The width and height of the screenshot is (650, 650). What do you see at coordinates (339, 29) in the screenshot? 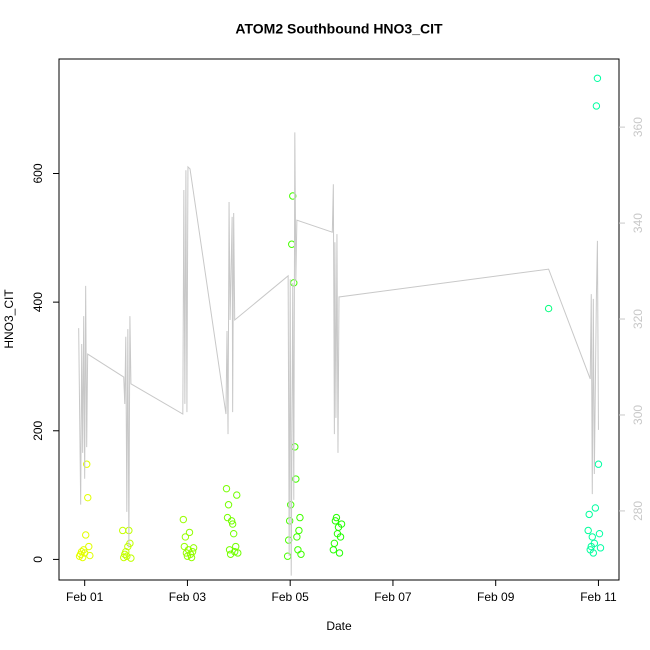
I see `chart-title: ATOM2 Southbound HNO3_CIT` at bounding box center [339, 29].